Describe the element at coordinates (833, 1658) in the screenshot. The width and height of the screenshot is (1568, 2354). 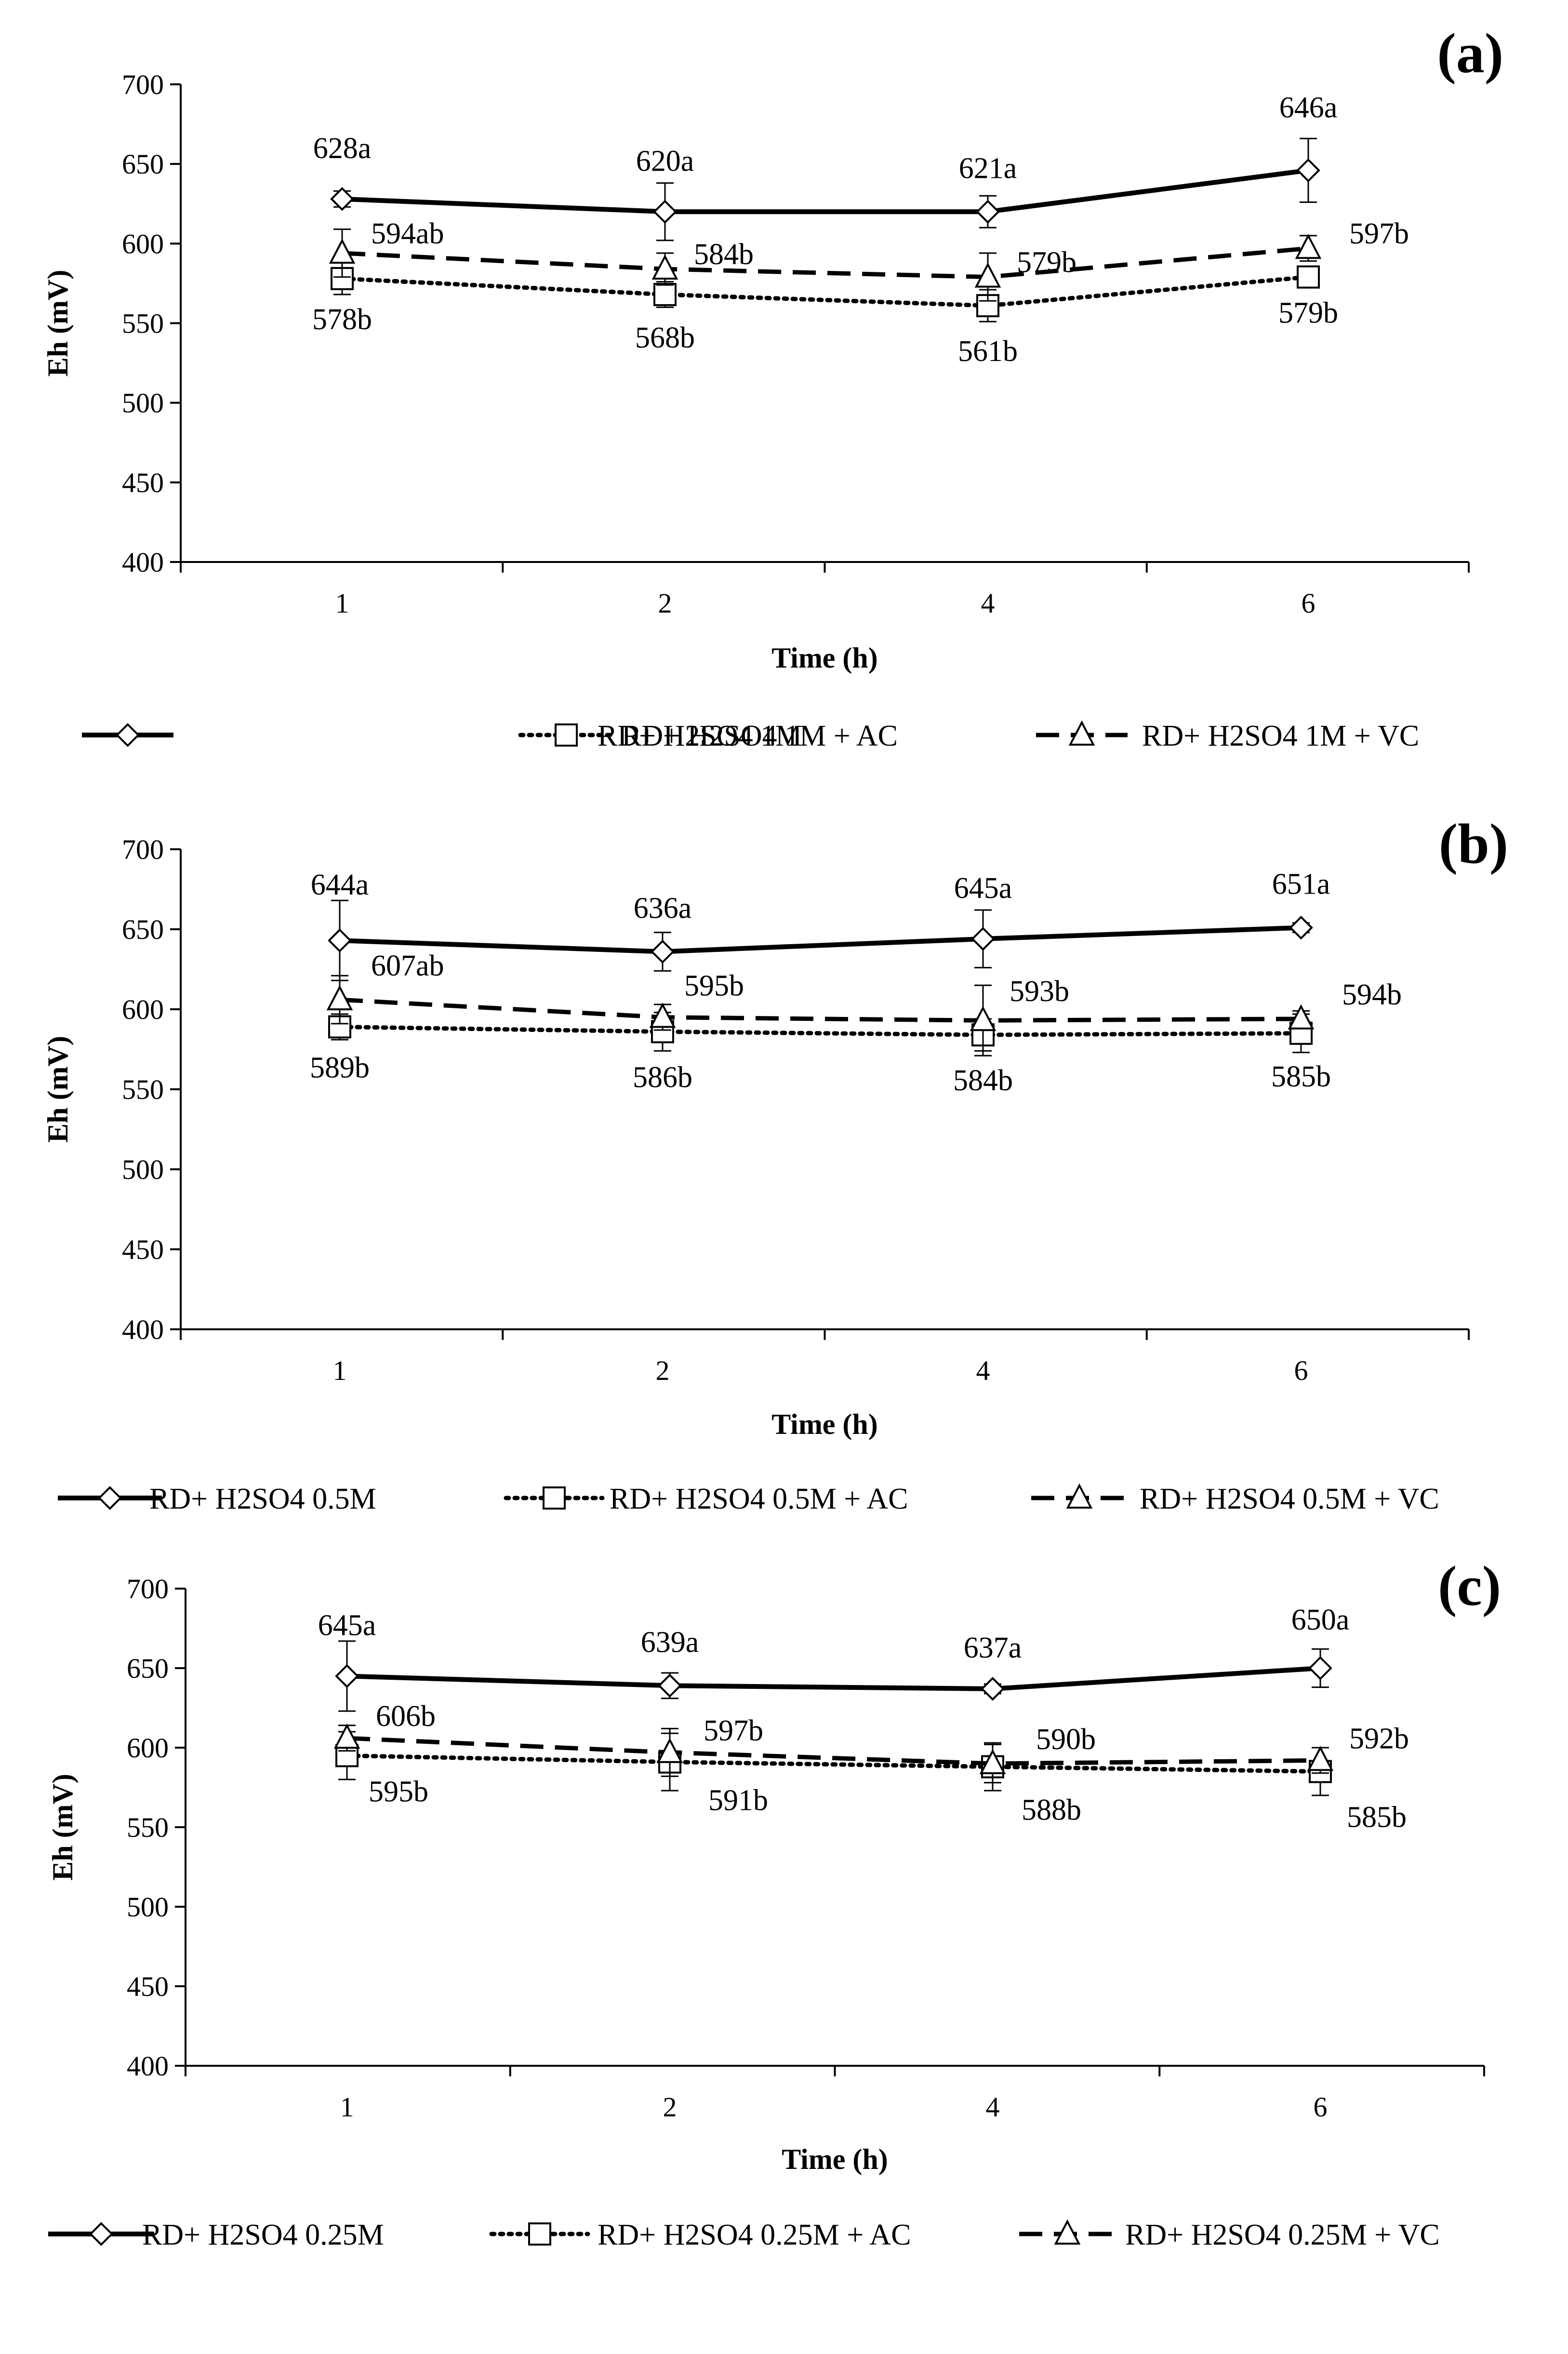
I see `series-0: 645a 639a 637a 650a` at that location.